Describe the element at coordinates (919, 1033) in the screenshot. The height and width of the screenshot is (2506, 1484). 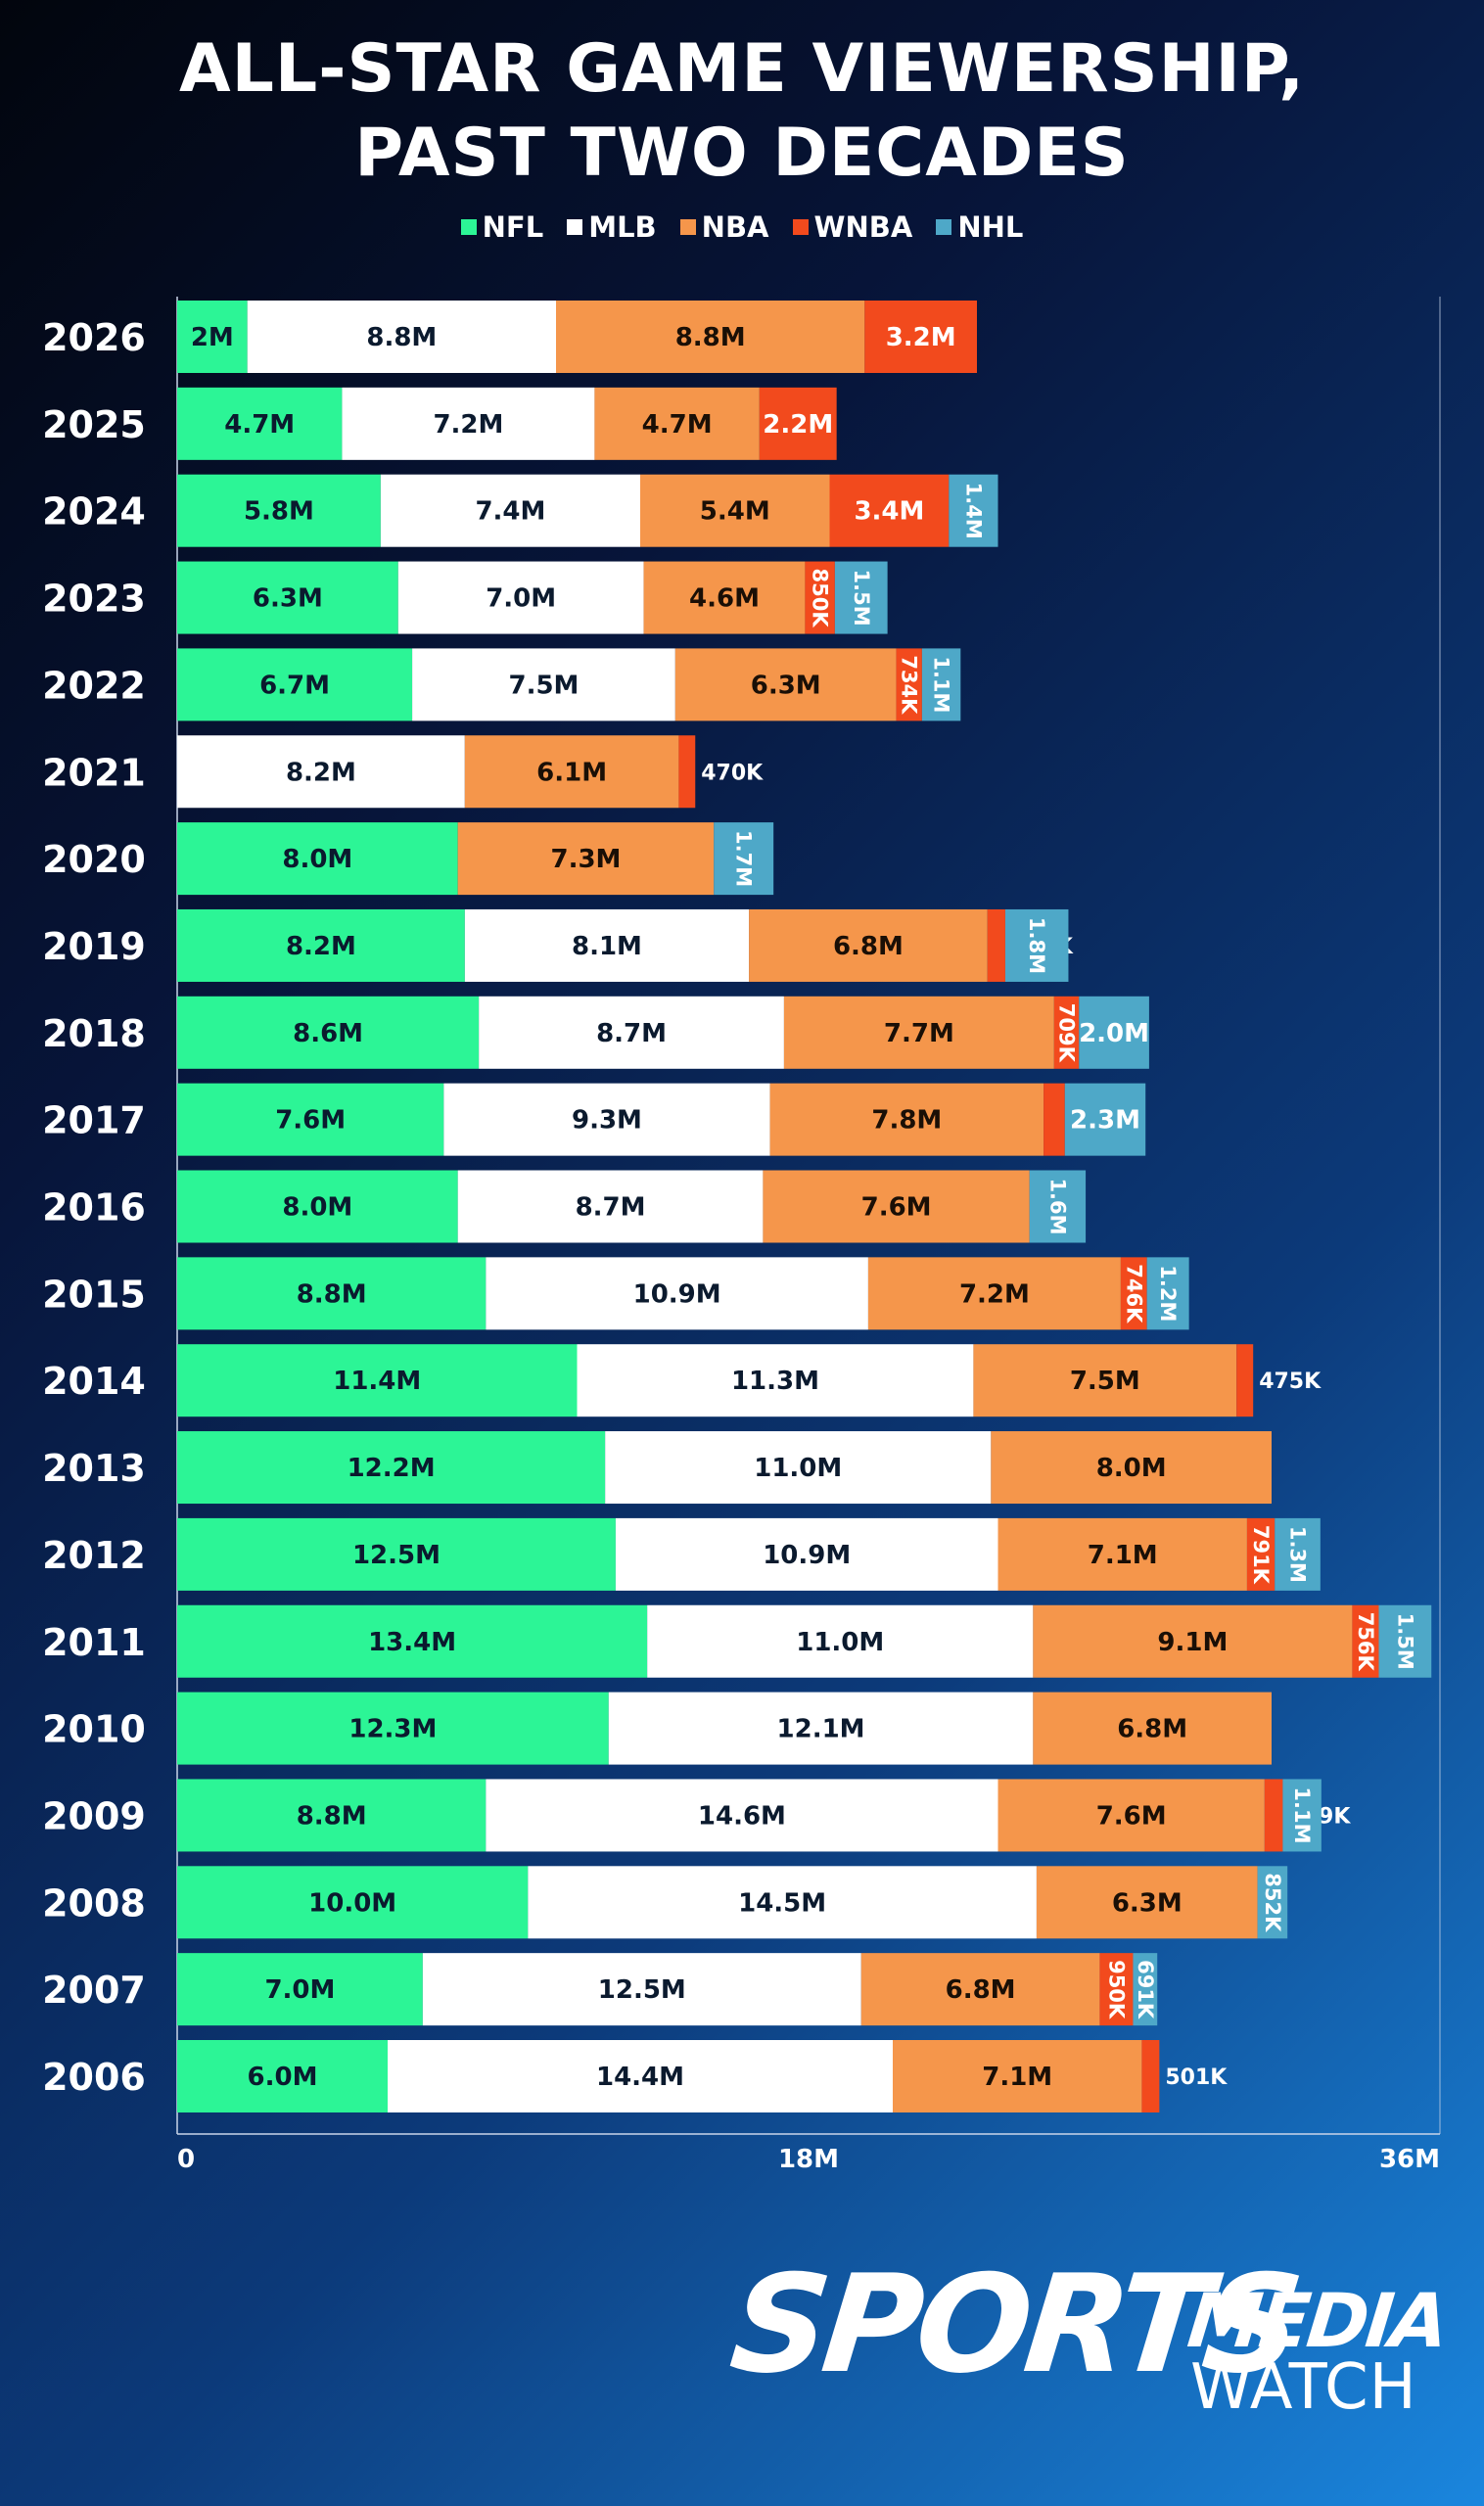
I see `data-label-nba-2018: 7.7M` at that location.